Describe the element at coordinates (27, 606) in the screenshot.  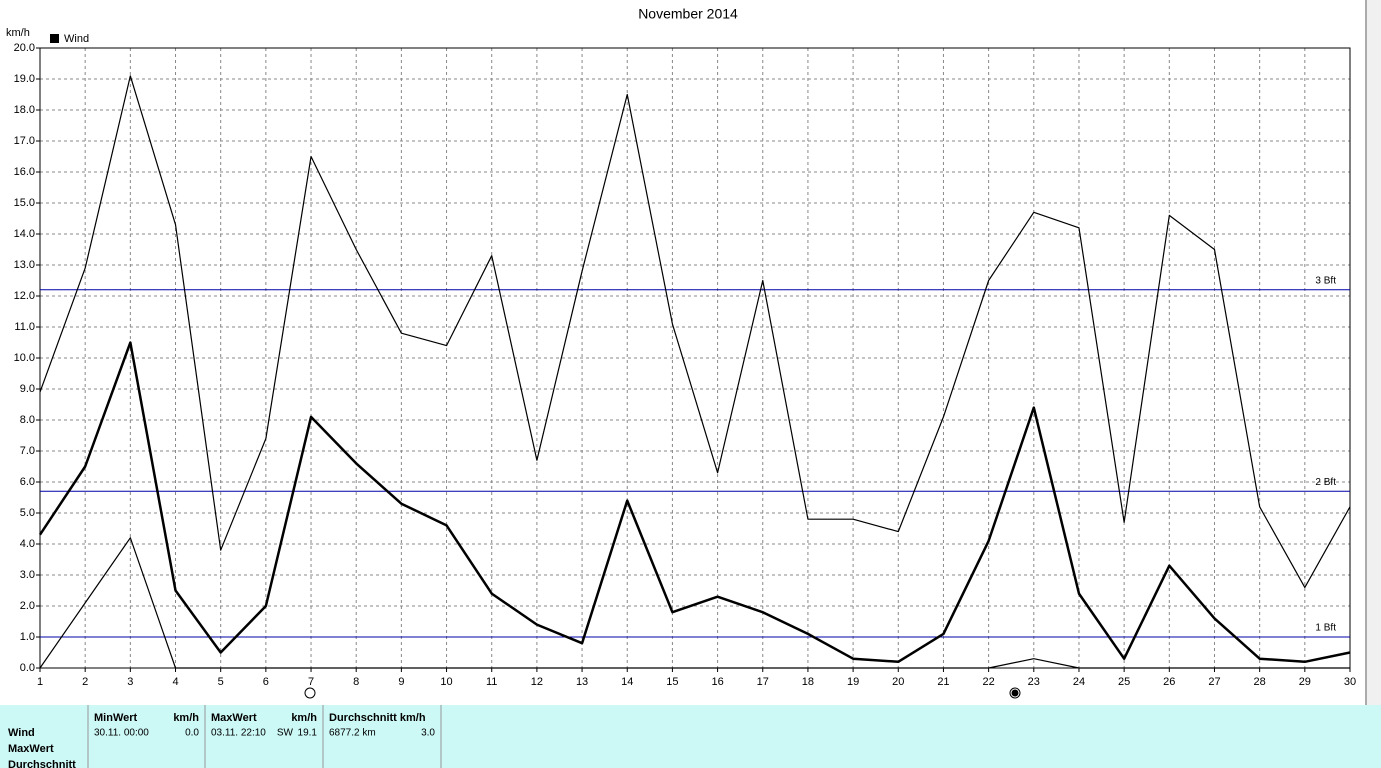
I see `y-tick-label: 2.0` at that location.